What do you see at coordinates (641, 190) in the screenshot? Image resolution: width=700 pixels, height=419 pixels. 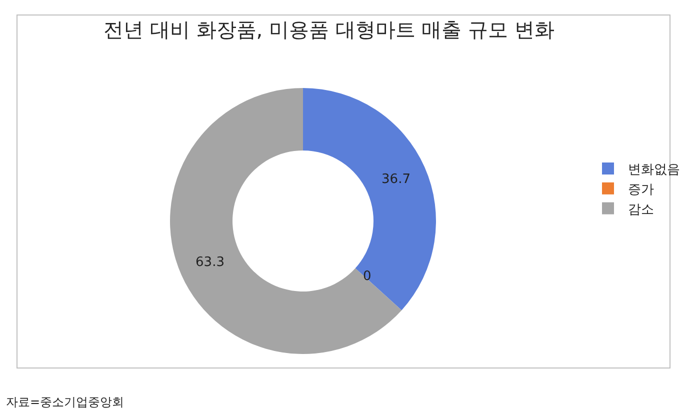 I see `legend-label: 증가` at bounding box center [641, 190].